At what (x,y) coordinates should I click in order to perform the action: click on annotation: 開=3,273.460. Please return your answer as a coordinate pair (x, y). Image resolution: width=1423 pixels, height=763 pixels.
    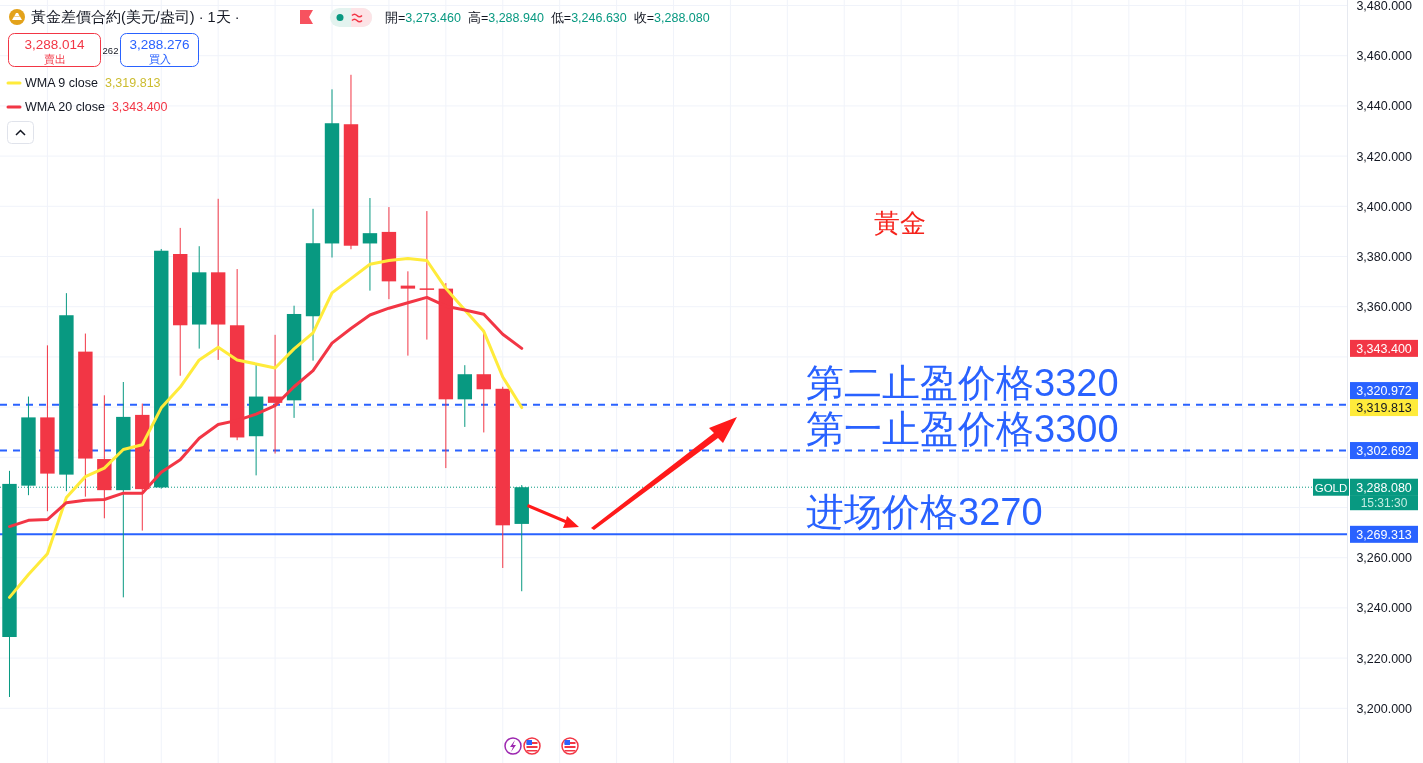
    Looking at the image, I should click on (423, 17).